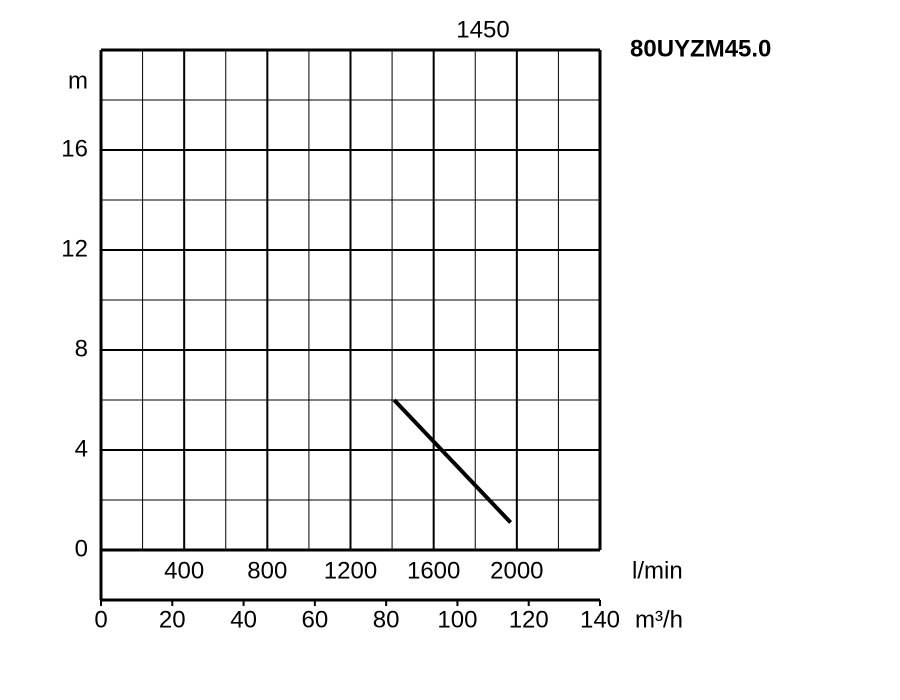 The image size is (900, 700). Describe the element at coordinates (657, 570) in the screenshot. I see `x-axis-label: l/min` at that location.